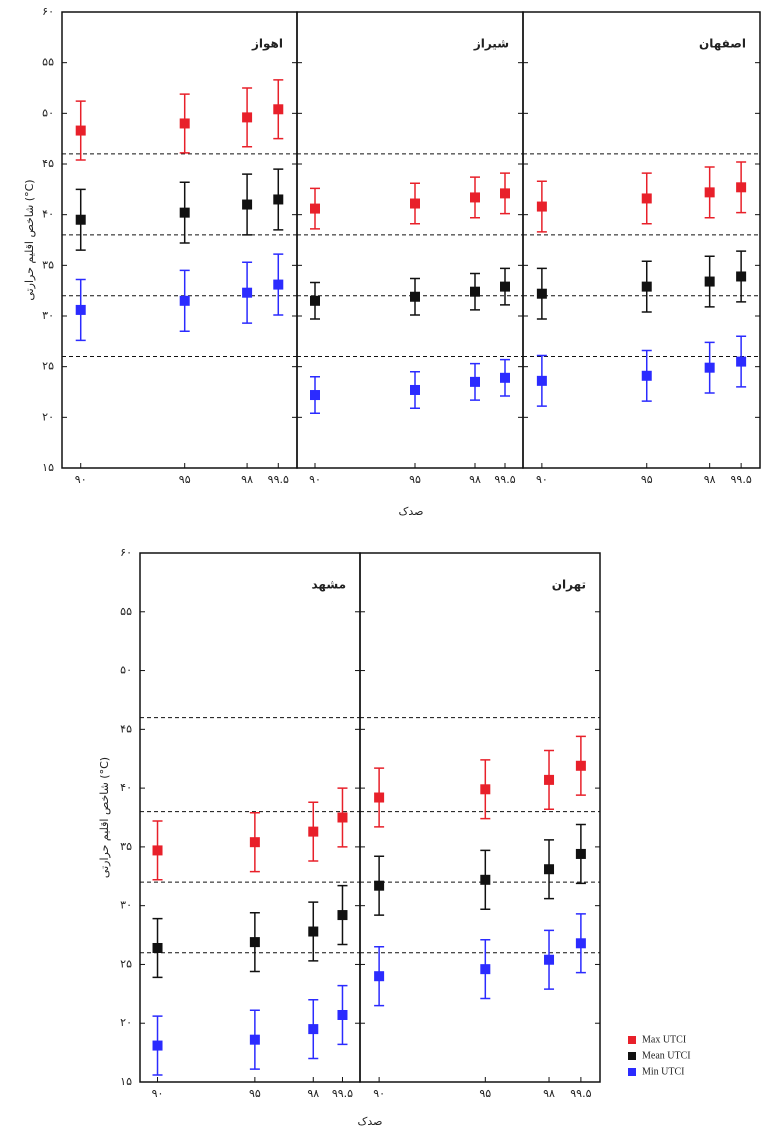 The width and height of the screenshot is (762, 1131). Describe the element at coordinates (663, 1071) in the screenshot. I see `legend-label: Min UTCI` at that location.